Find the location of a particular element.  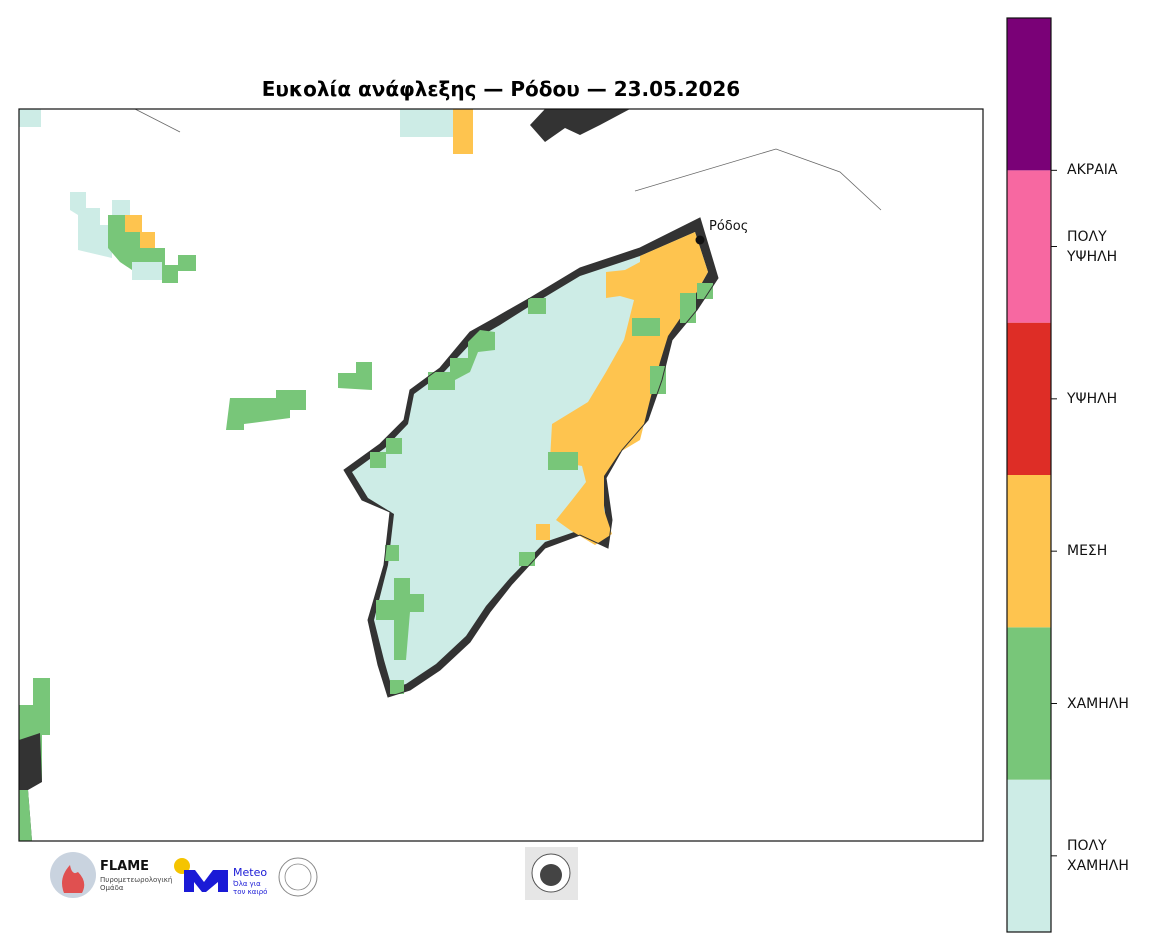

meteo-subtext: Όλα για τον καιρό is located at coordinates (250, 888).